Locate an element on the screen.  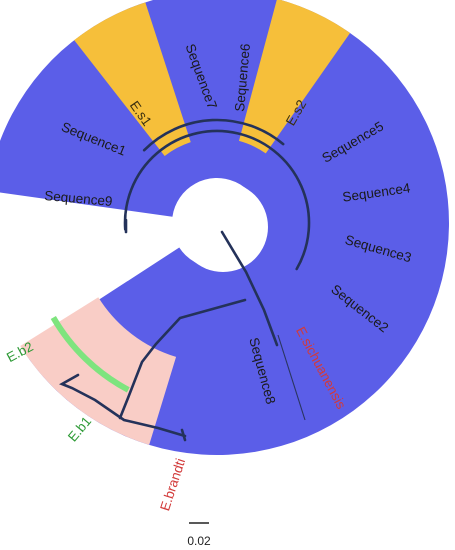
branch-e-sichuanensis is located at coordinates (291, 377).